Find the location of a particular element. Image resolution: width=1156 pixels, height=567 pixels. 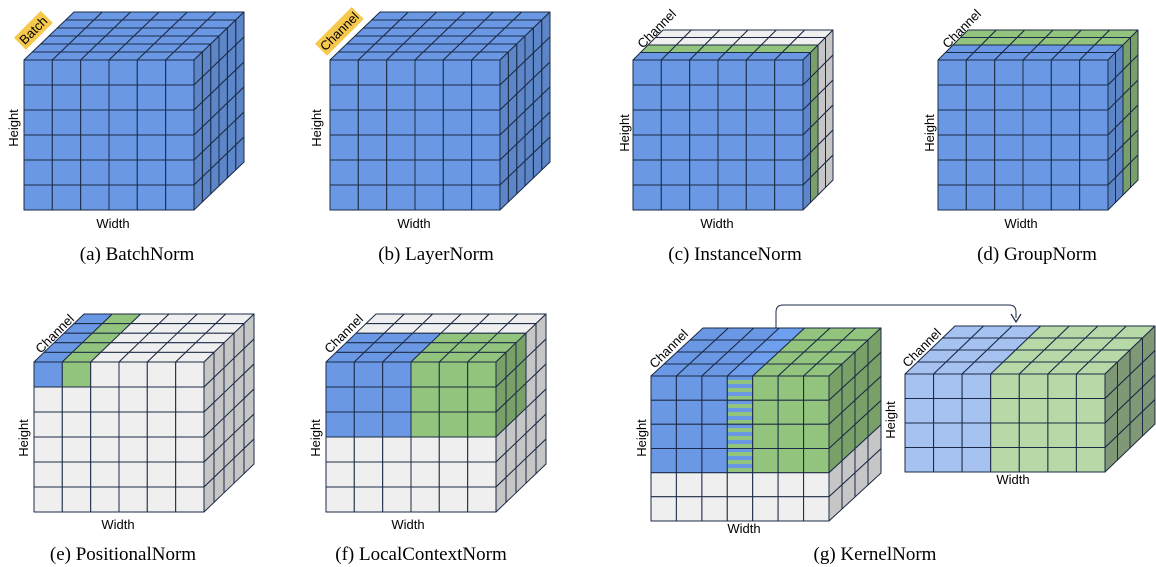

caption: (f) LocalContextNorm is located at coordinates (421, 554).